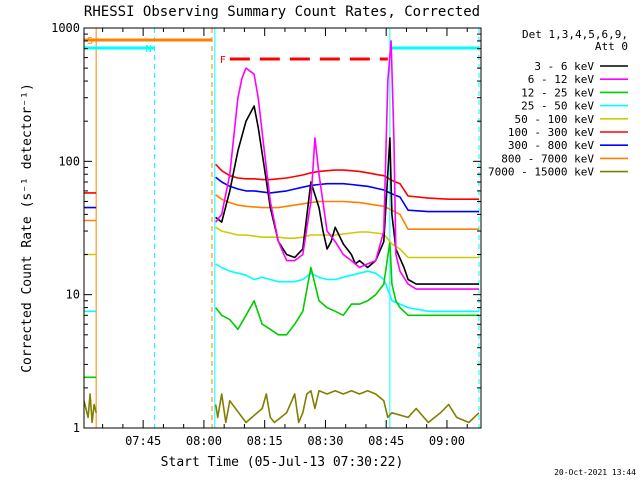  I want to click on status-bar-label-N: N, so click(148, 49).